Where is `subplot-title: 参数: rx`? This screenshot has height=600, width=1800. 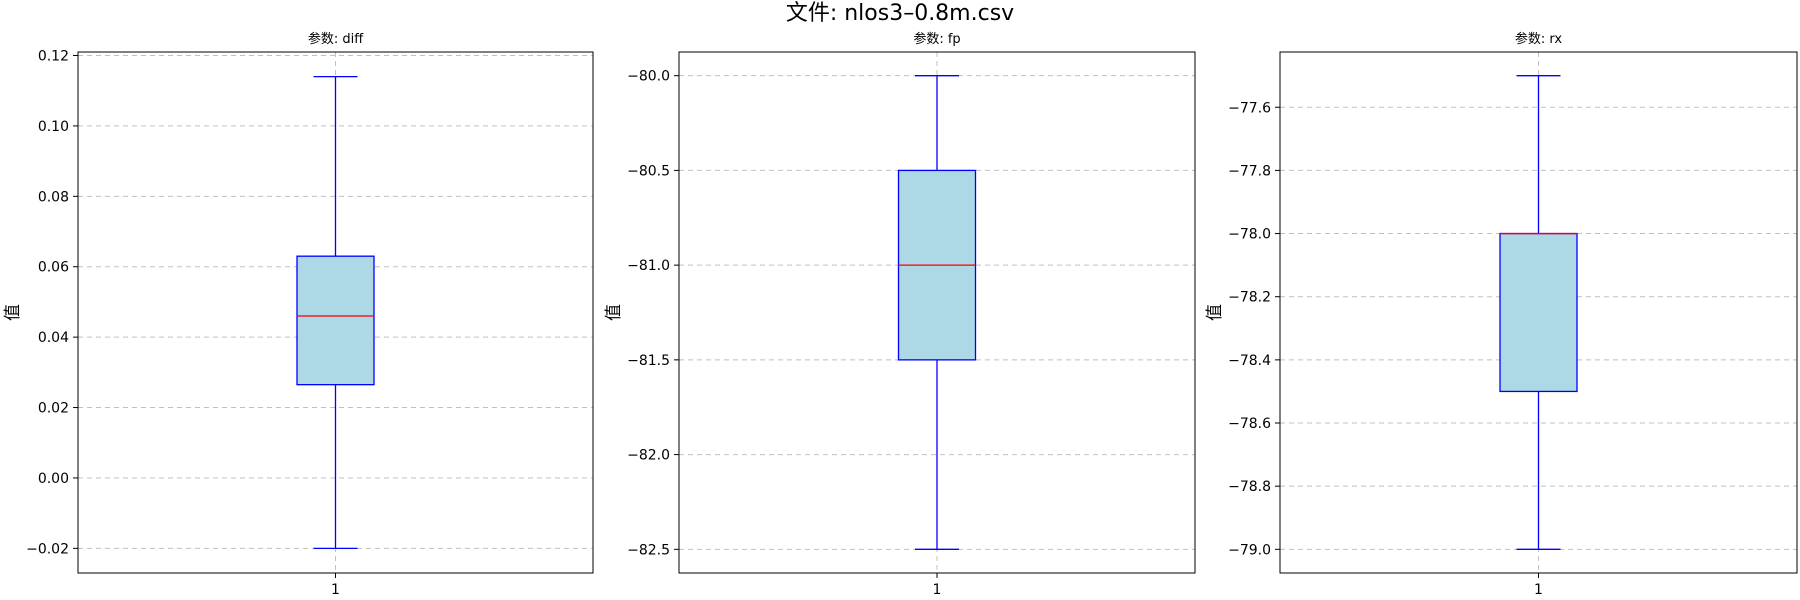 subplot-title: 参数: rx is located at coordinates (1539, 39).